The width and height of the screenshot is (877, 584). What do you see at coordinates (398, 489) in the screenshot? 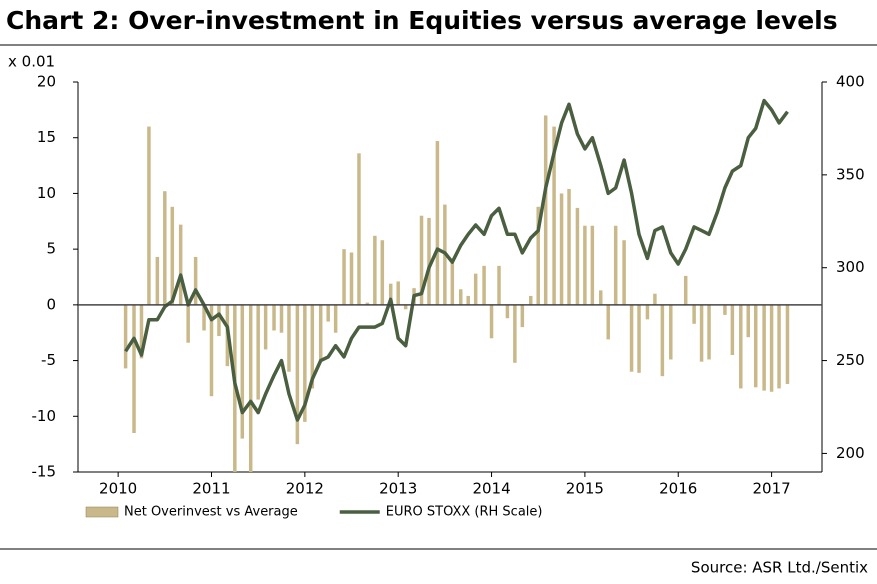
I see `x-tick-label: 2013` at bounding box center [398, 489].